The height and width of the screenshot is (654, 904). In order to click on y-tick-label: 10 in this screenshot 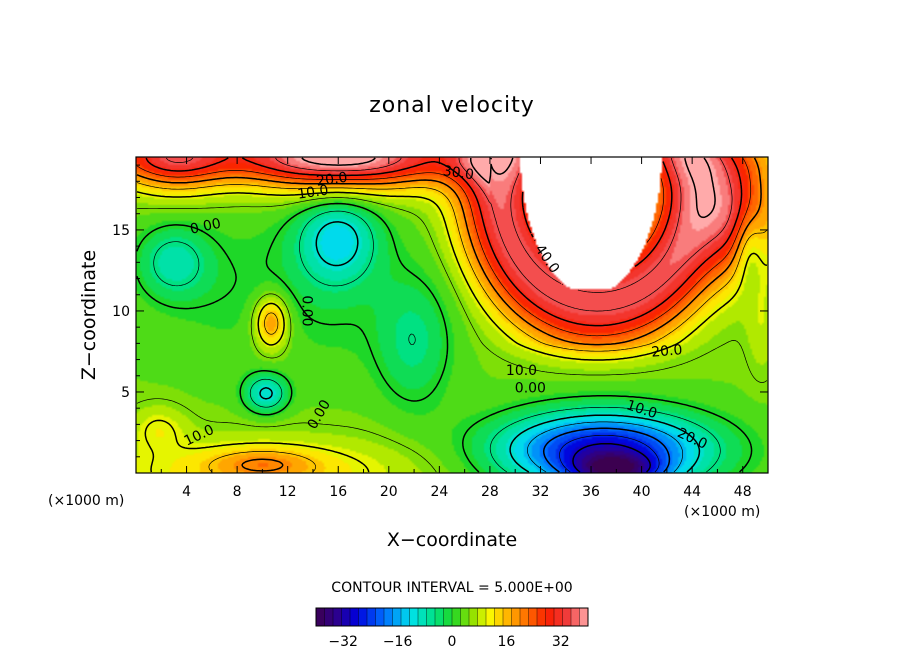, I will do `click(121, 312)`.